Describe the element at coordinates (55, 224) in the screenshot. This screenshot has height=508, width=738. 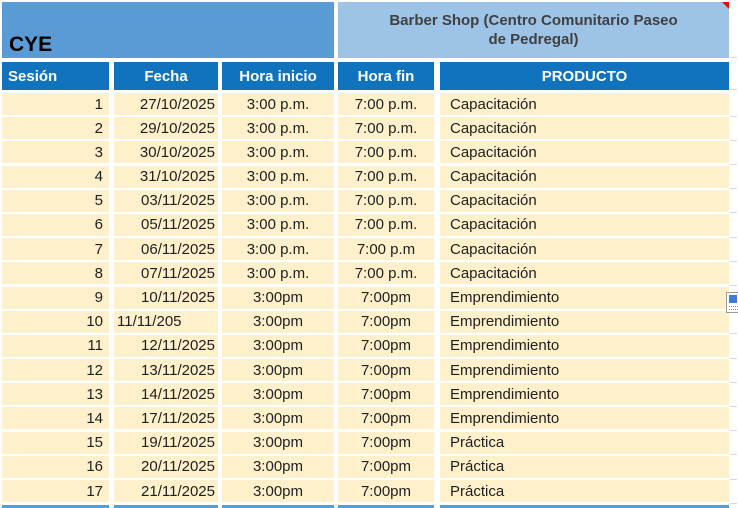
I see `cell-sesion: 6` at that location.